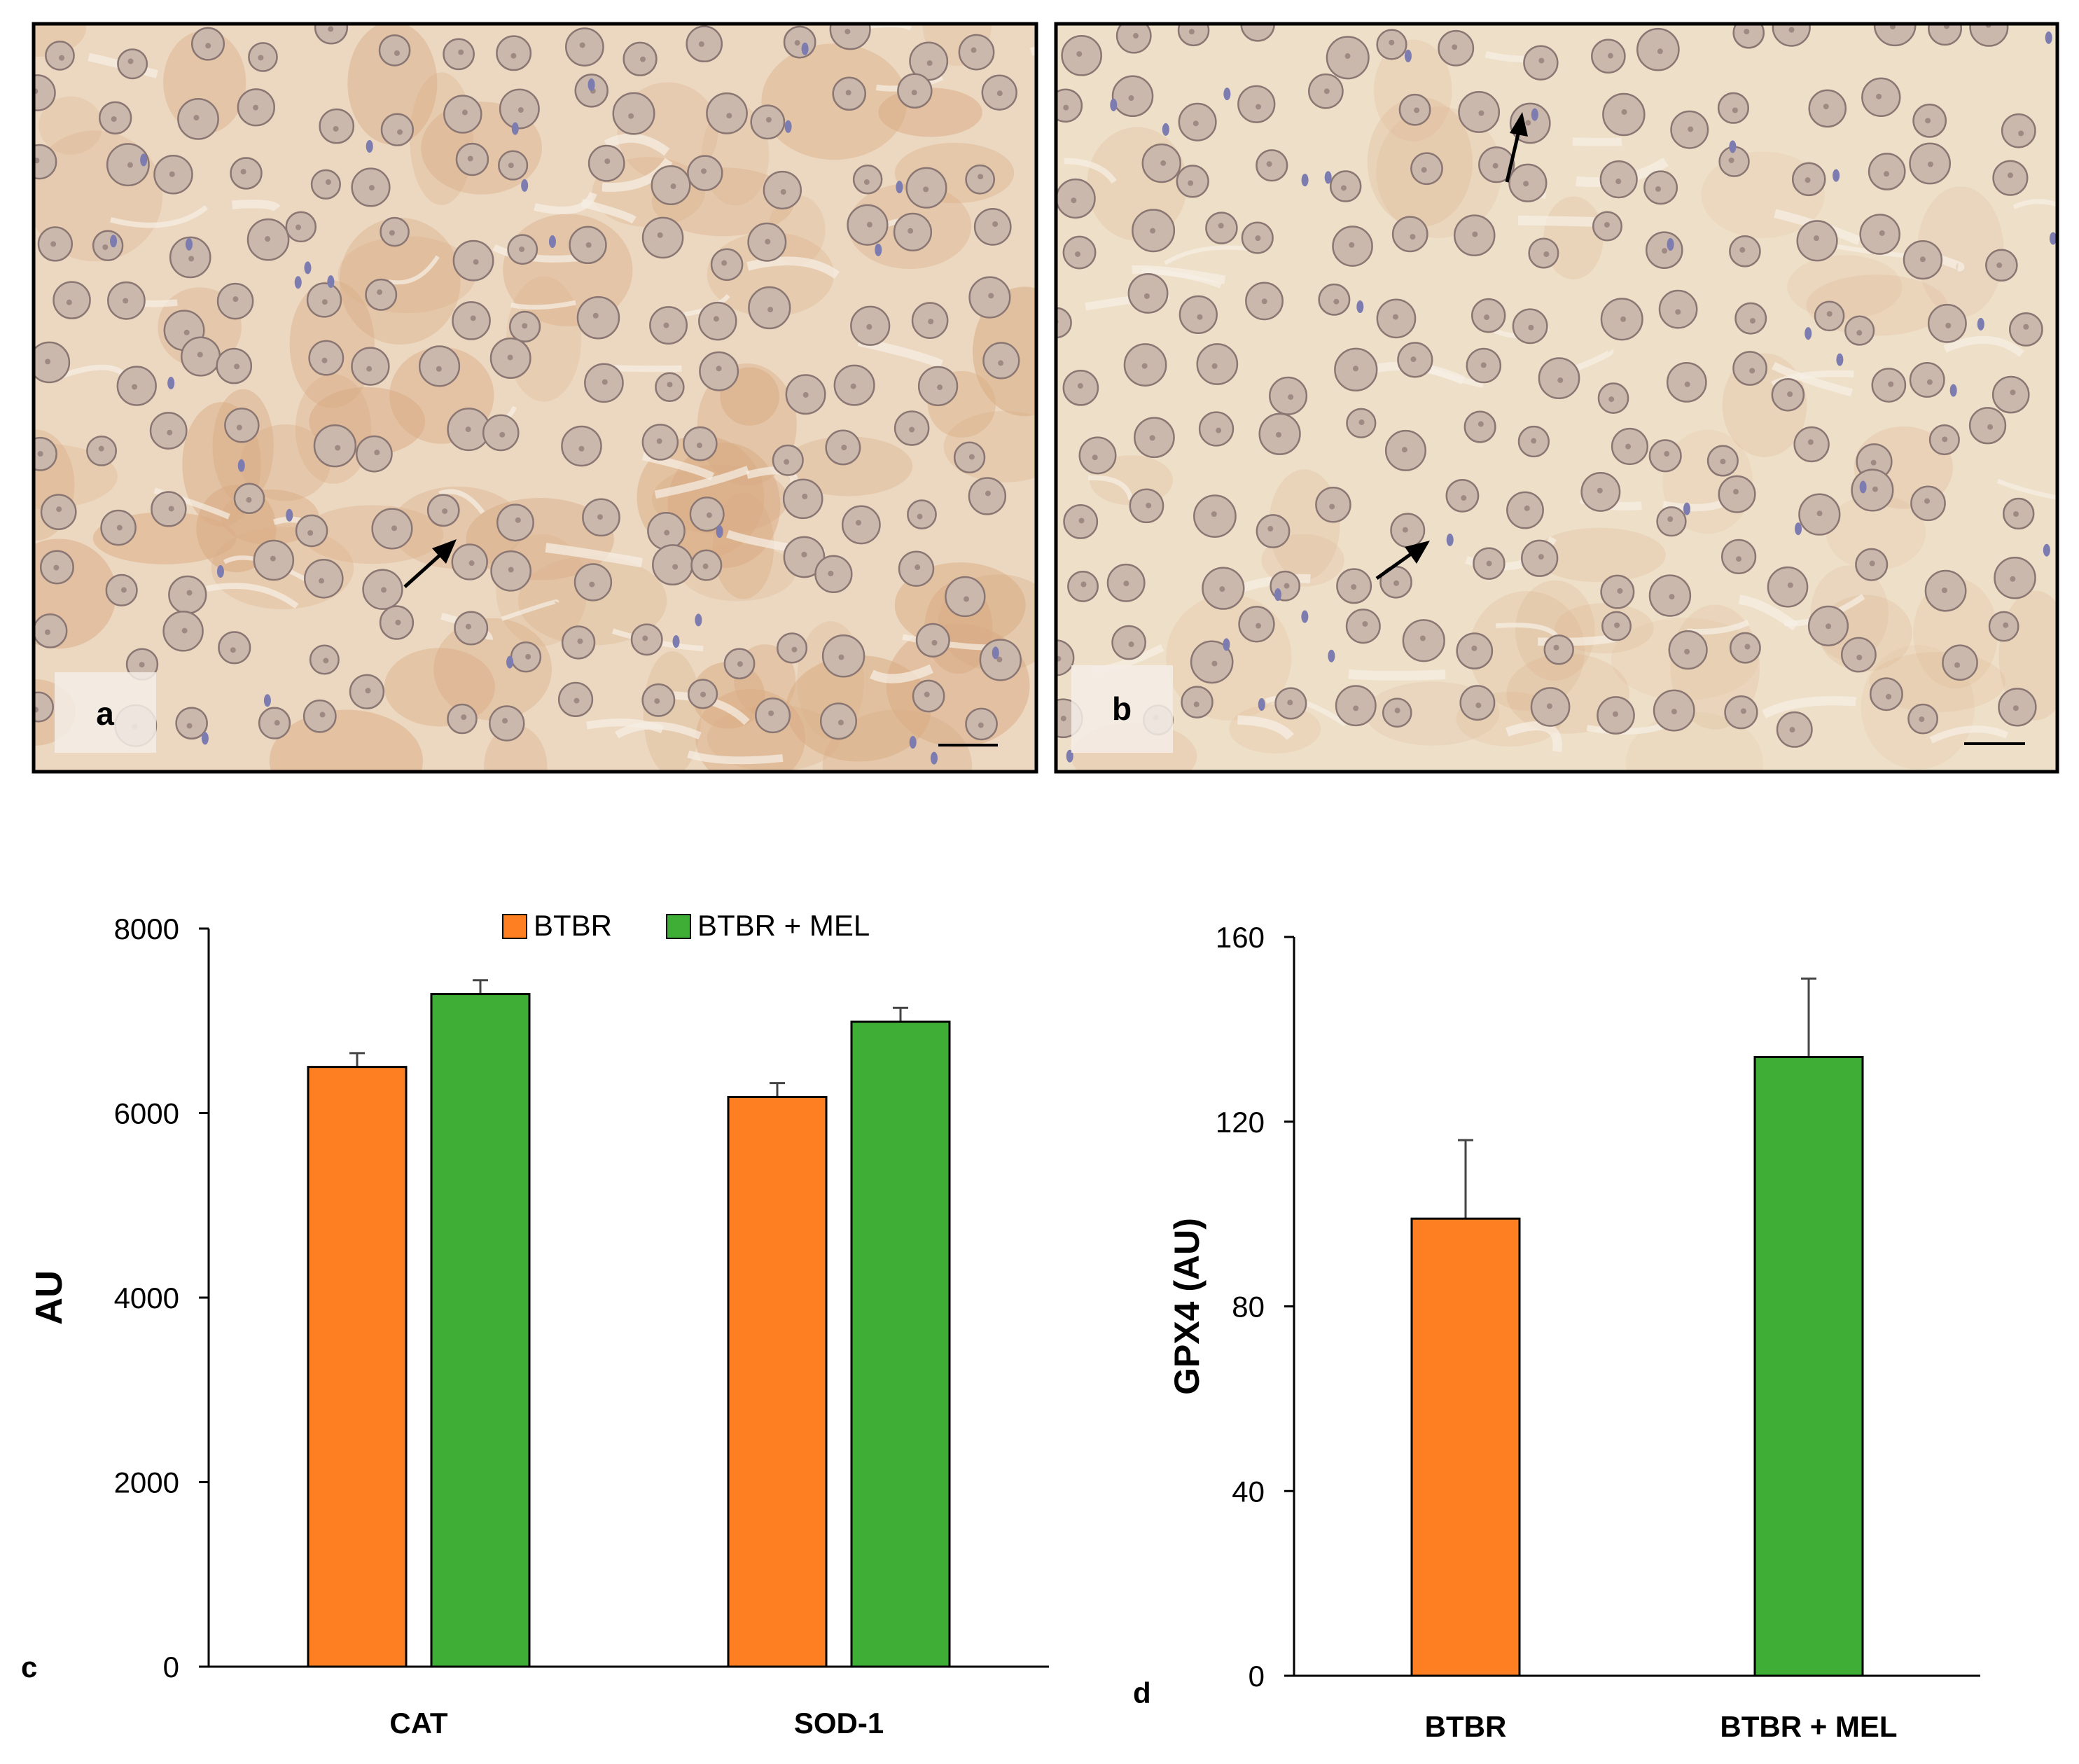  What do you see at coordinates (1240, 1122) in the screenshot?
I see `y-tick-label: 120` at bounding box center [1240, 1122].